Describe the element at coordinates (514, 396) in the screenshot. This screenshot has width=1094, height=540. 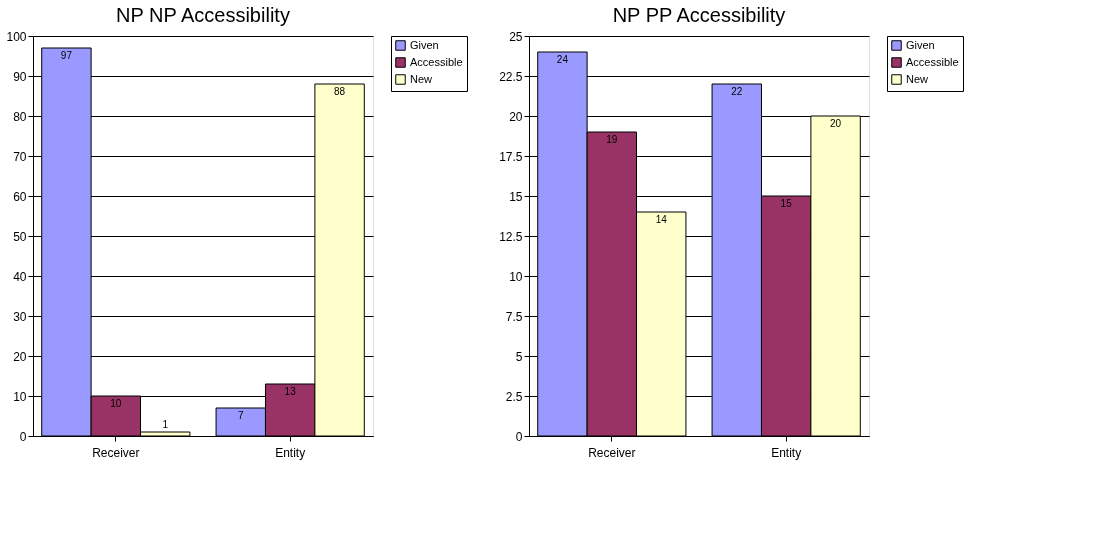
I see `y-tick-label: 2.5` at that location.